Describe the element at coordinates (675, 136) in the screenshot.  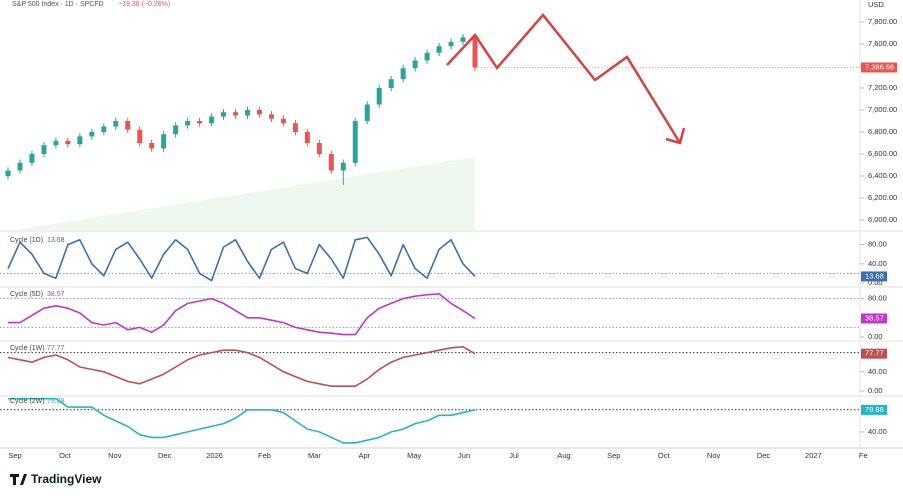
I see `projection-arrowhead` at that location.